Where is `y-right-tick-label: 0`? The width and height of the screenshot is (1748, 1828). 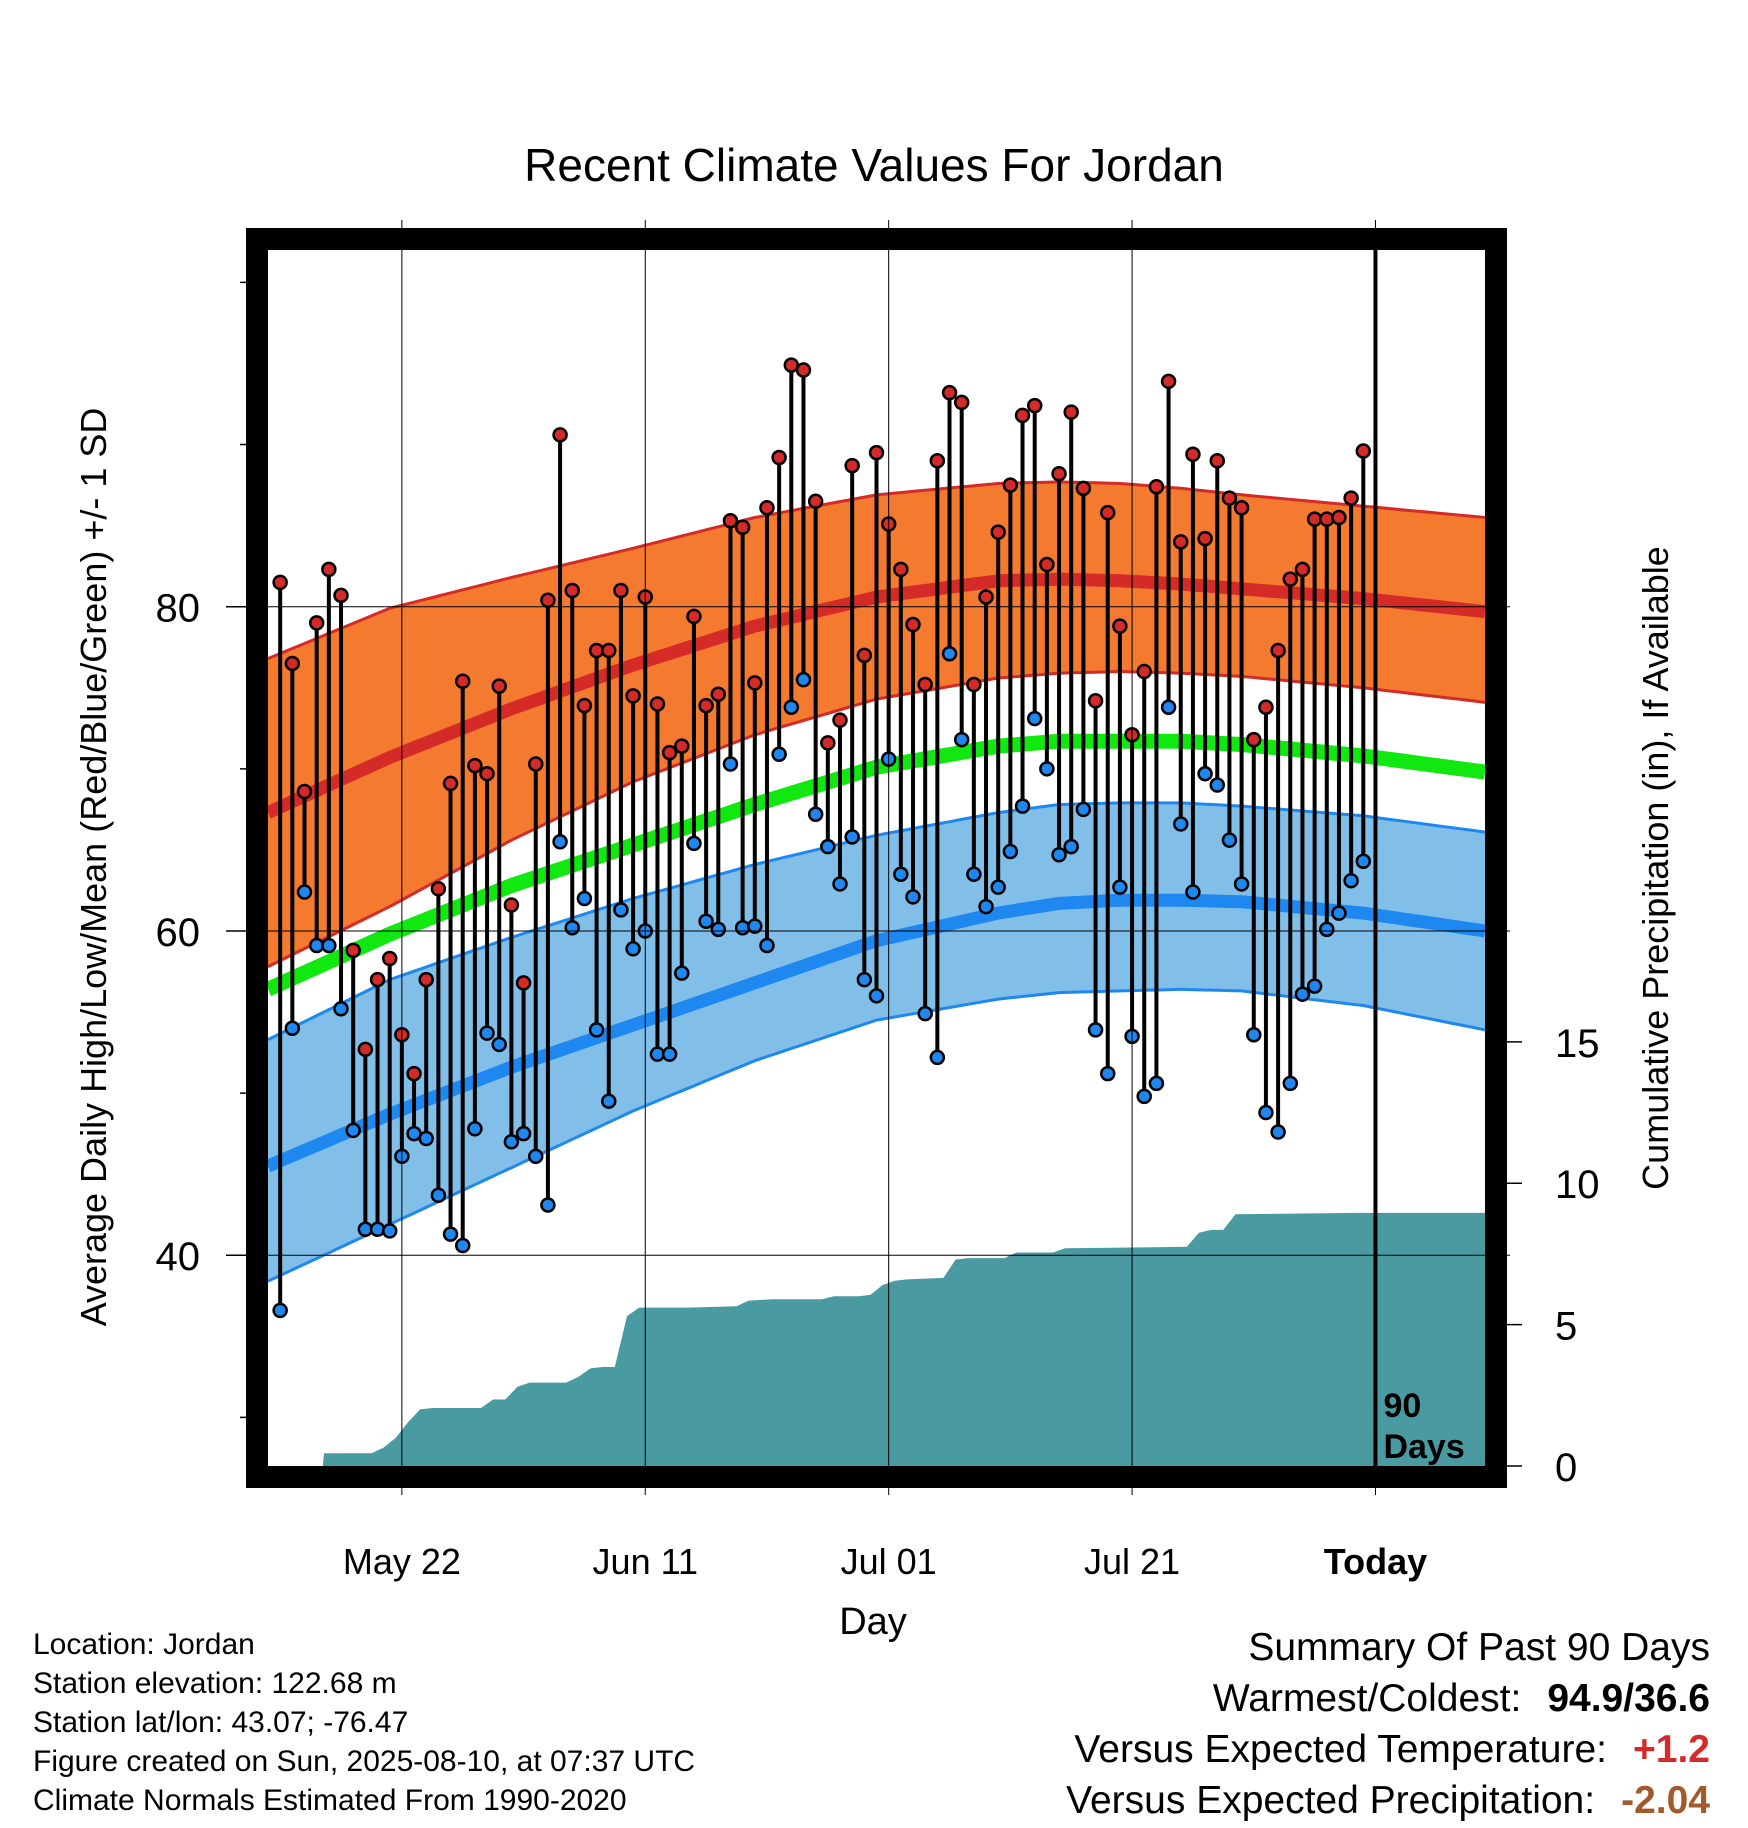
y-right-tick-label: 0 is located at coordinates (1566, 1468).